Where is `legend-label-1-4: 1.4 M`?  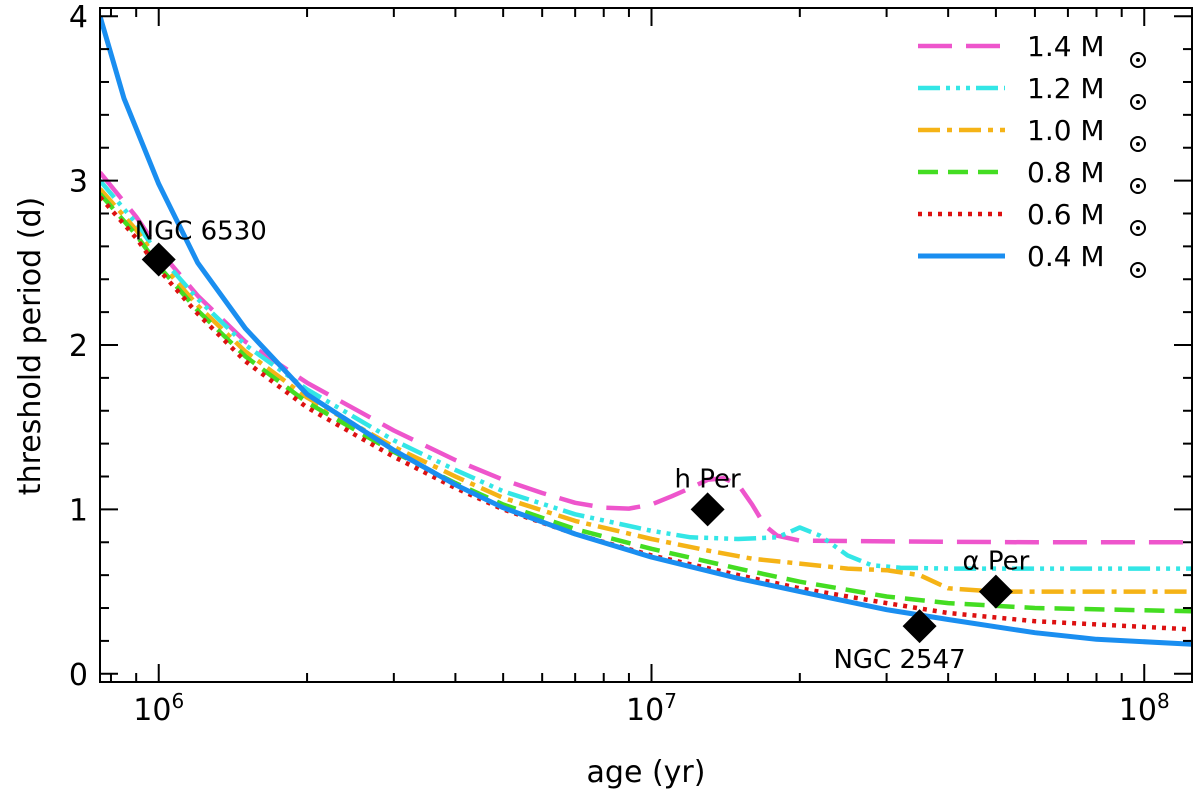
legend-label-1-4: 1.4 M is located at coordinates (1066, 46).